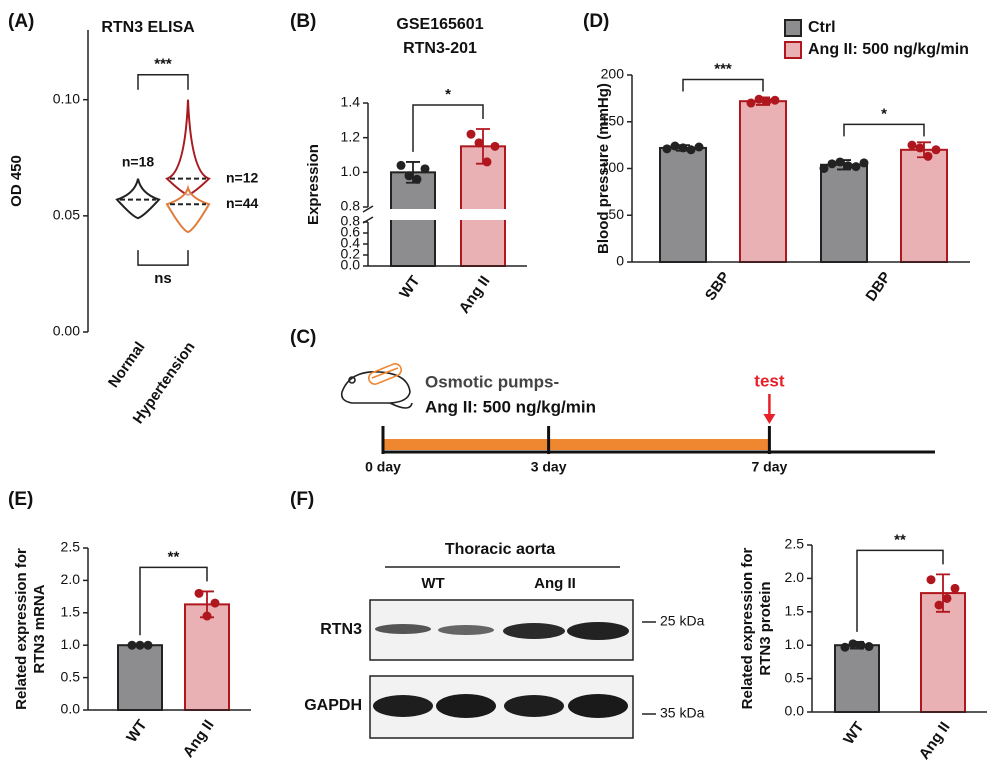 The width and height of the screenshot is (1000, 764). I want to click on significance-label: ***, so click(163, 64).